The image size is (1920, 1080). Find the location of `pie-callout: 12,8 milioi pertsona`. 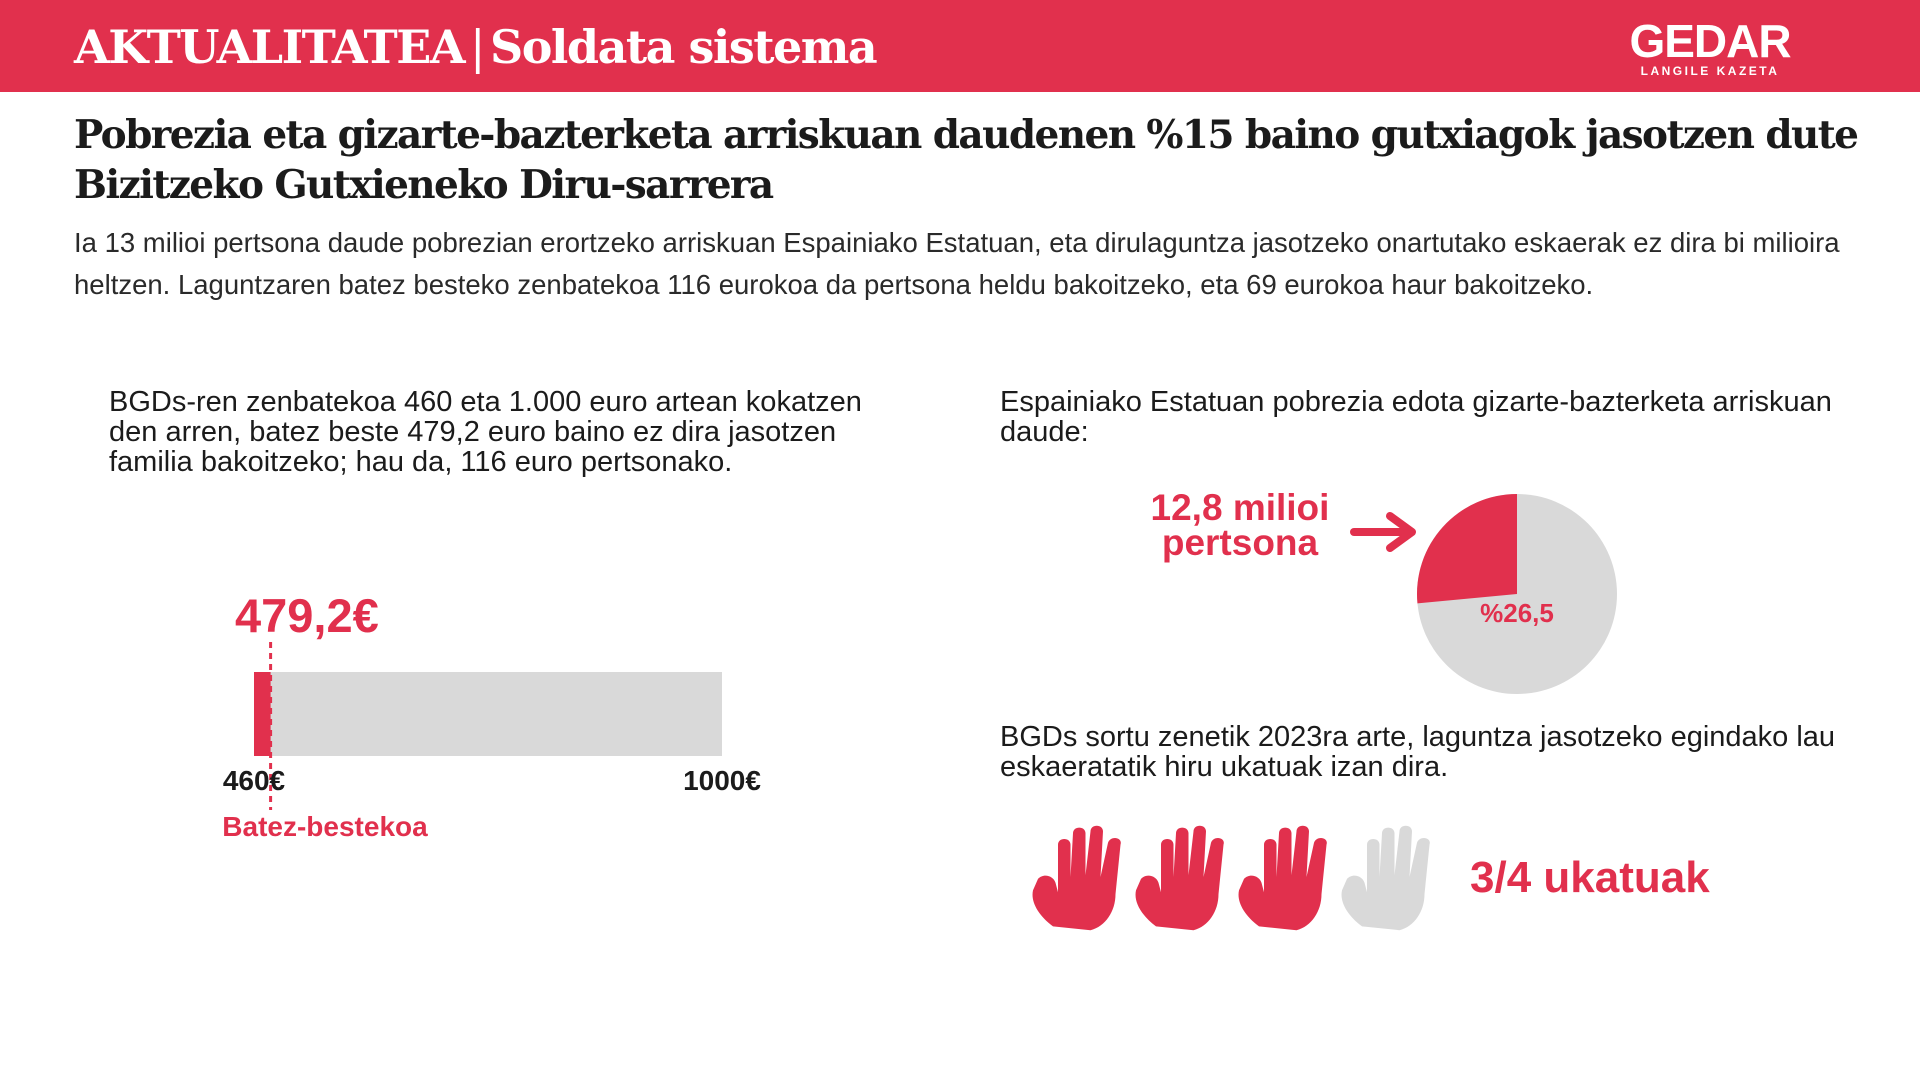

pie-callout: 12,8 milioi pertsona is located at coordinates (1240, 525).